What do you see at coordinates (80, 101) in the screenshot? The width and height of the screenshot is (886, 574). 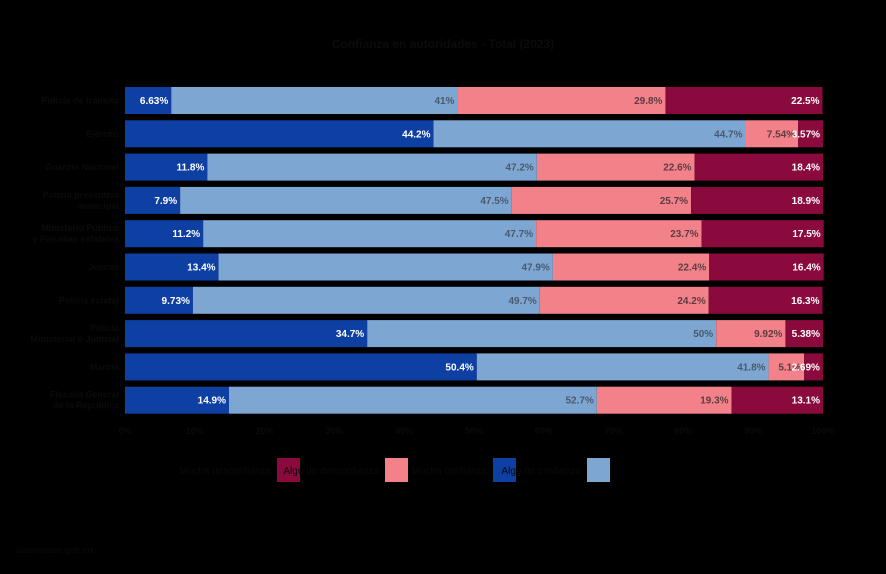 I see `category-label: Policía de tránsito` at bounding box center [80, 101].